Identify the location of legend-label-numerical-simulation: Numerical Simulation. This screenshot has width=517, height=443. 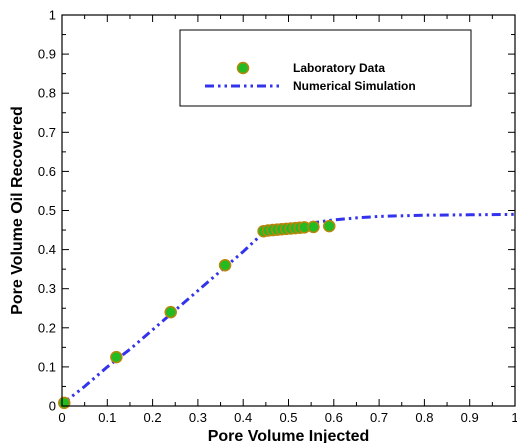
(354, 86).